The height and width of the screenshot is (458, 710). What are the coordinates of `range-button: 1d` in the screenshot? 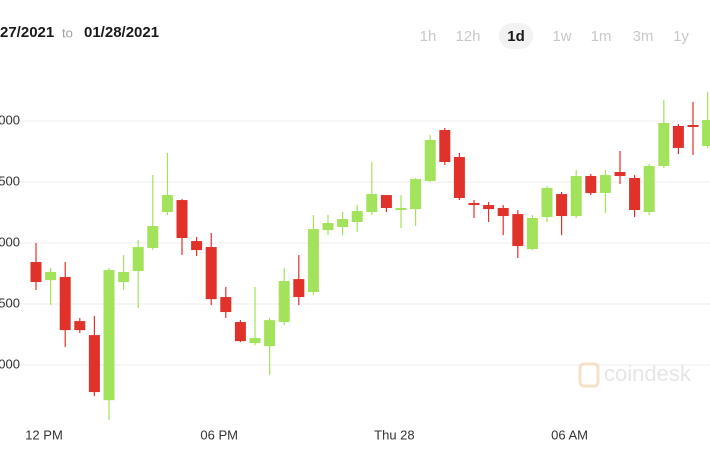 It's located at (516, 36).